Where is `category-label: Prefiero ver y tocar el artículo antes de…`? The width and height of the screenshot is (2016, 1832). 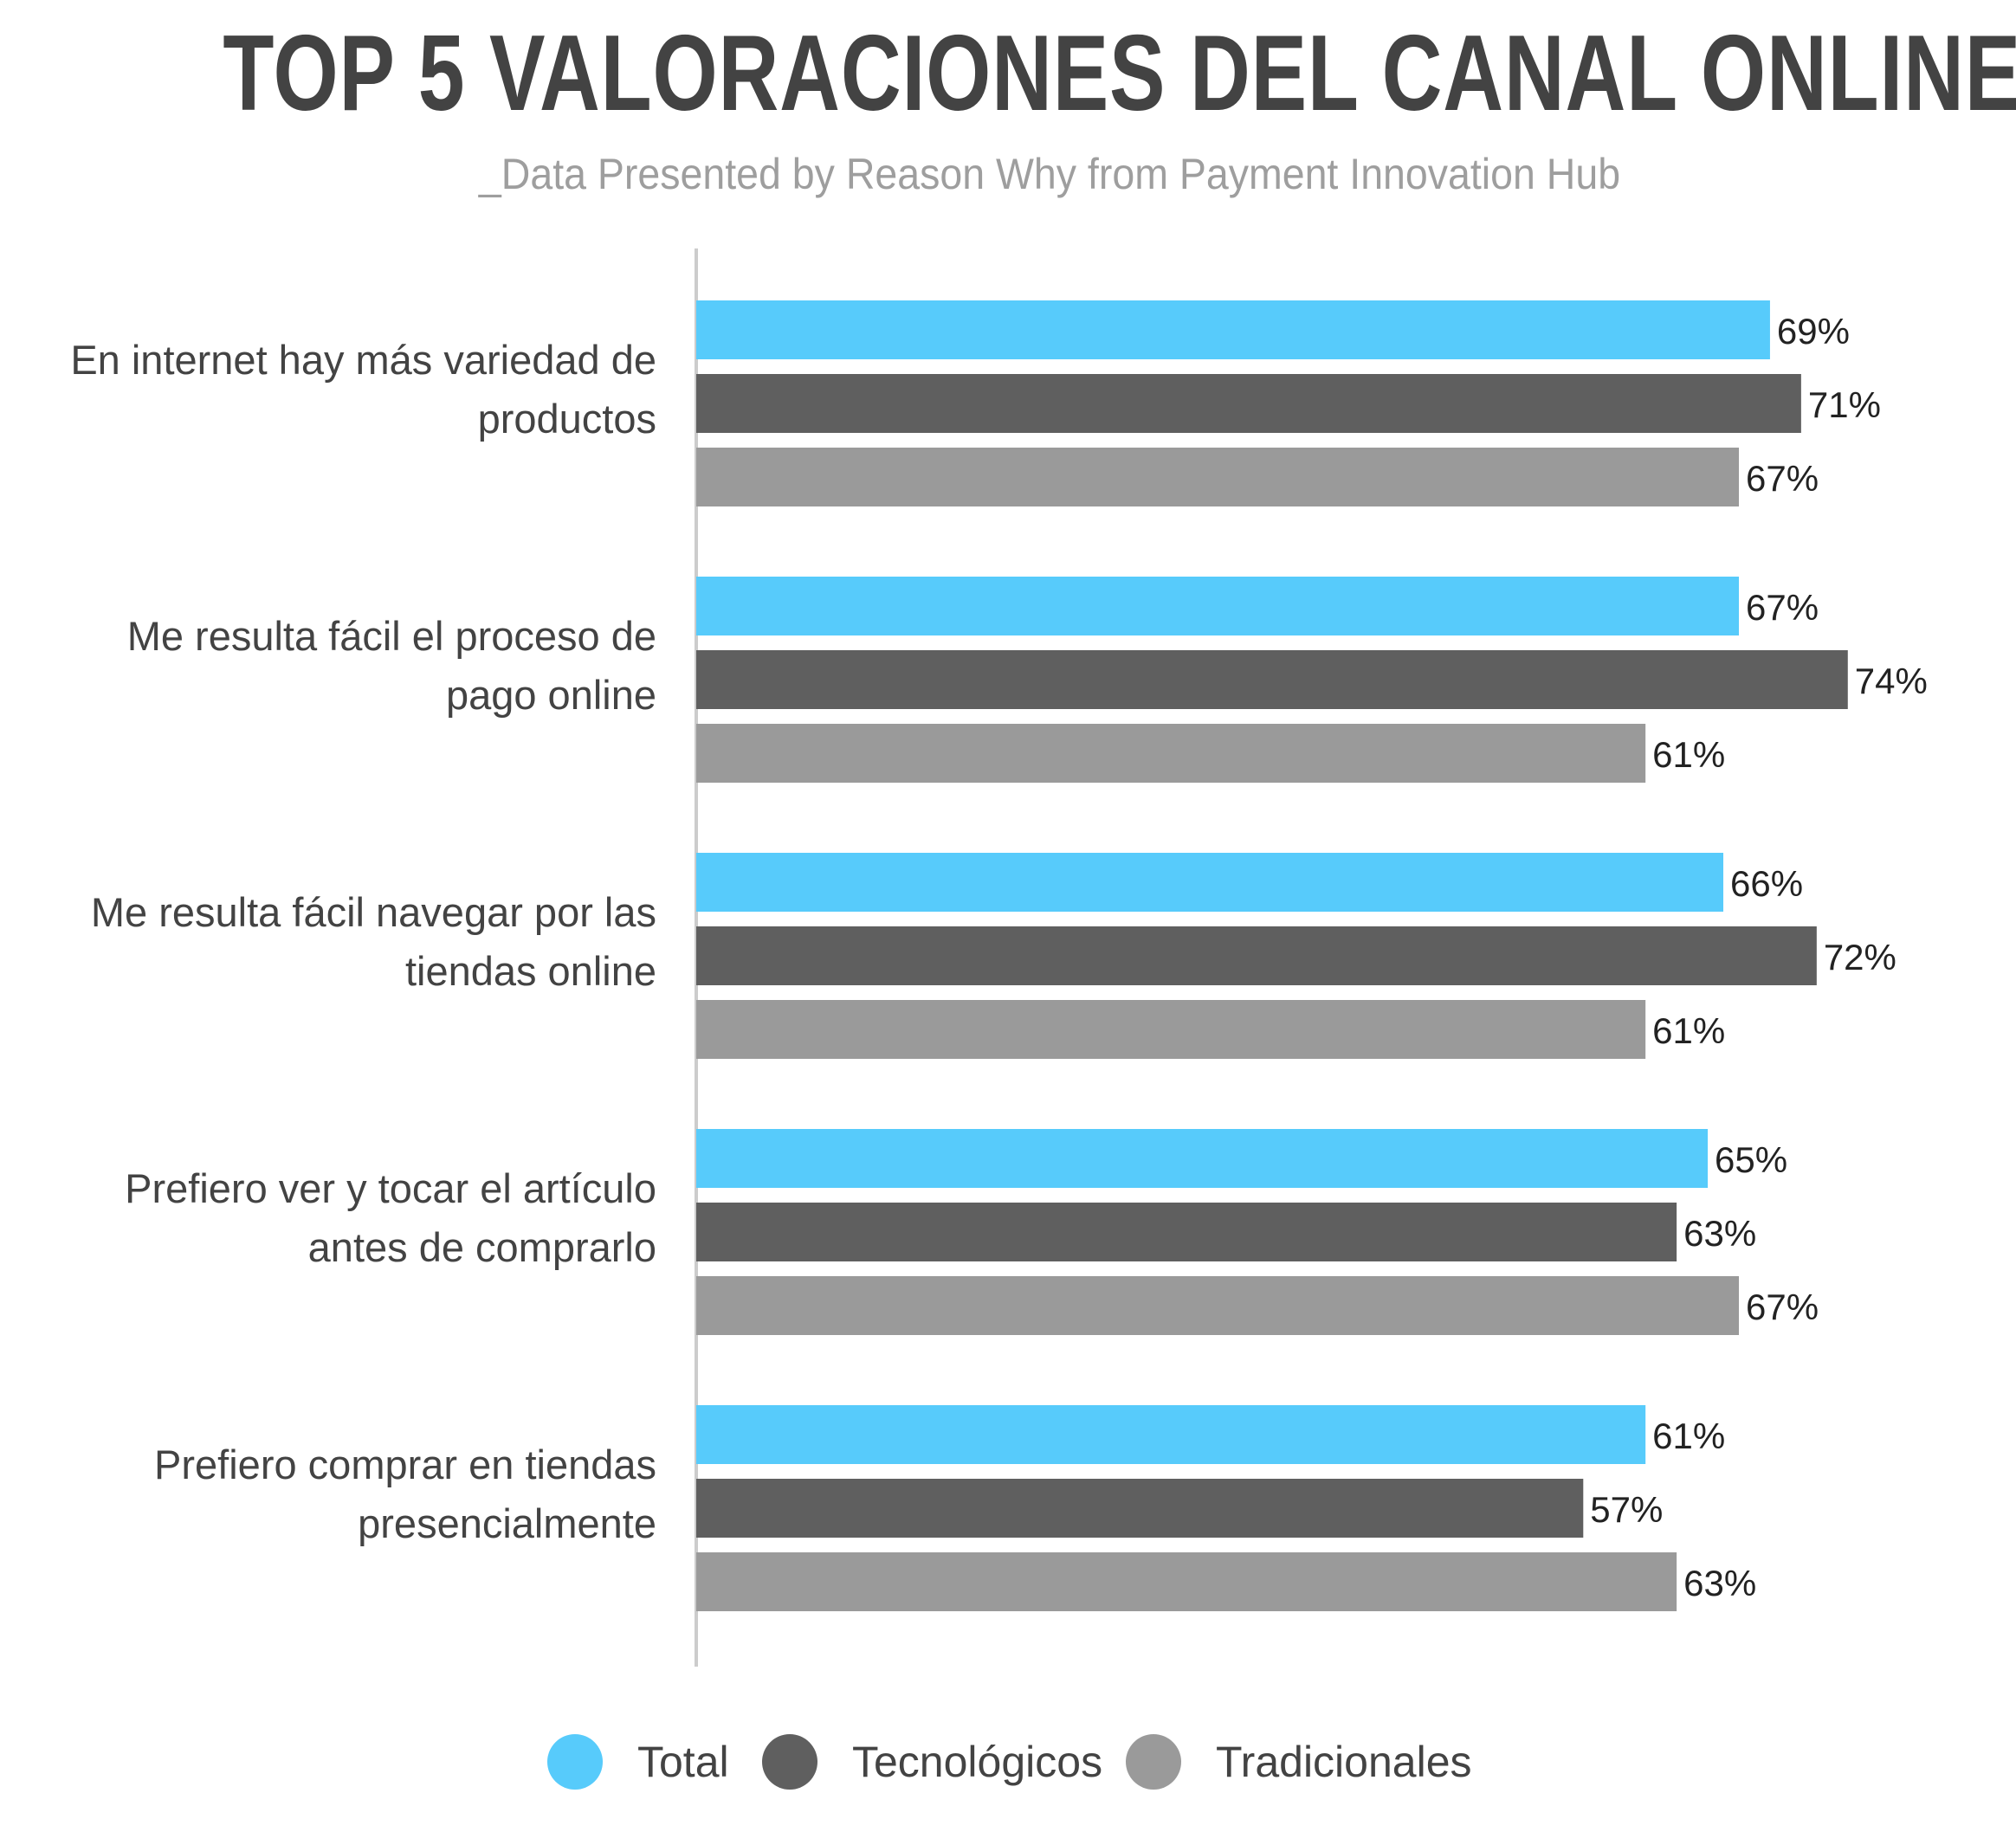
category-label: Prefiero ver y tocar el artículo antes de… is located at coordinates (390, 1217).